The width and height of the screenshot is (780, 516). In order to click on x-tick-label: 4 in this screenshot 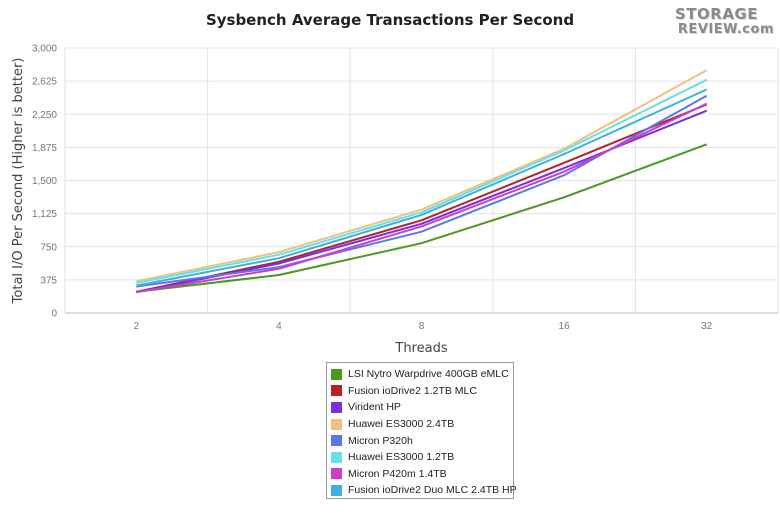, I will do `click(279, 326)`.